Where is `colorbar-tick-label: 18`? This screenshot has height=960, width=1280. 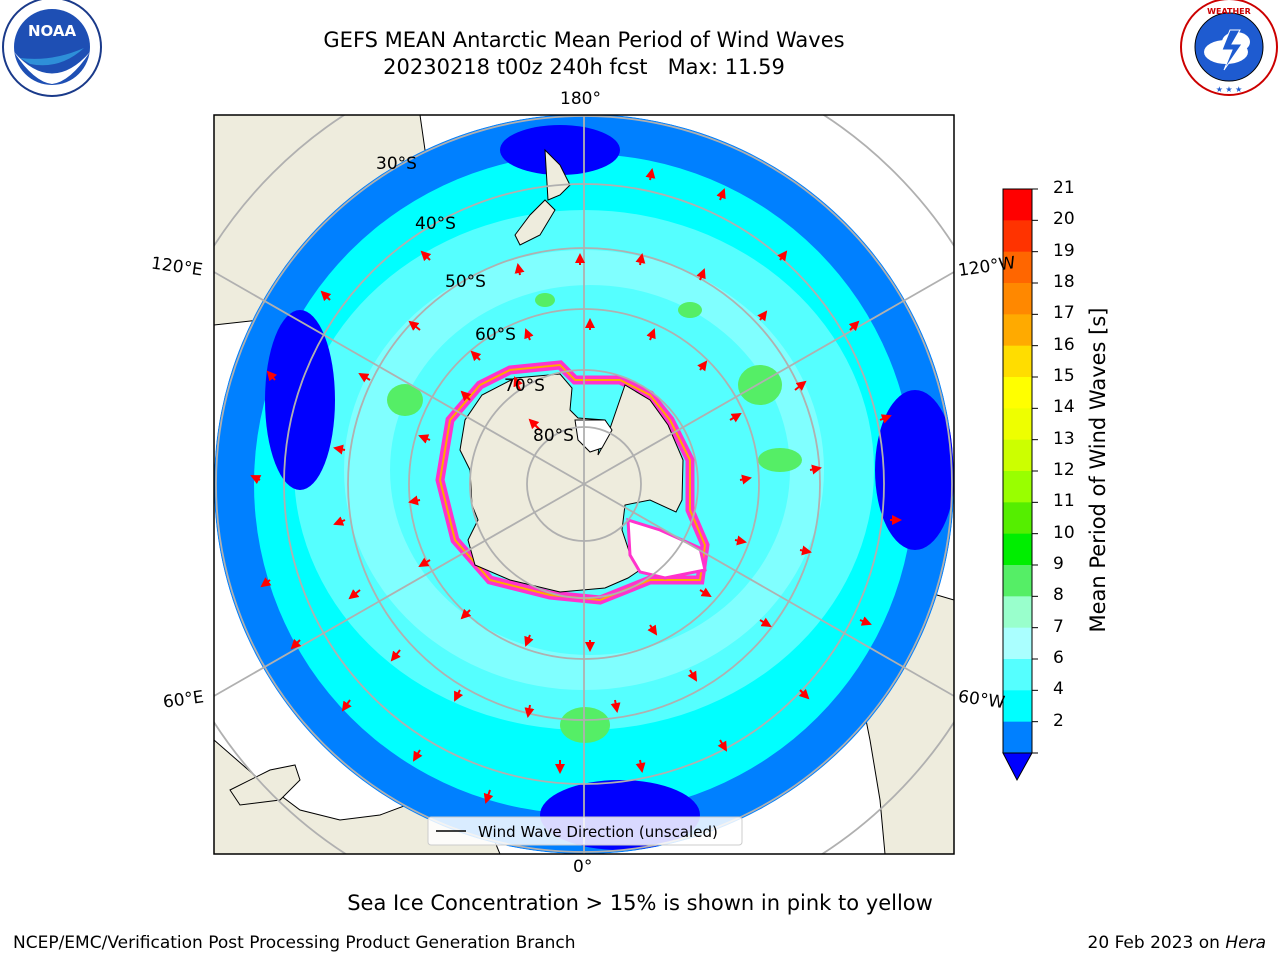
colorbar-tick-label: 18 is located at coordinates (1064, 282).